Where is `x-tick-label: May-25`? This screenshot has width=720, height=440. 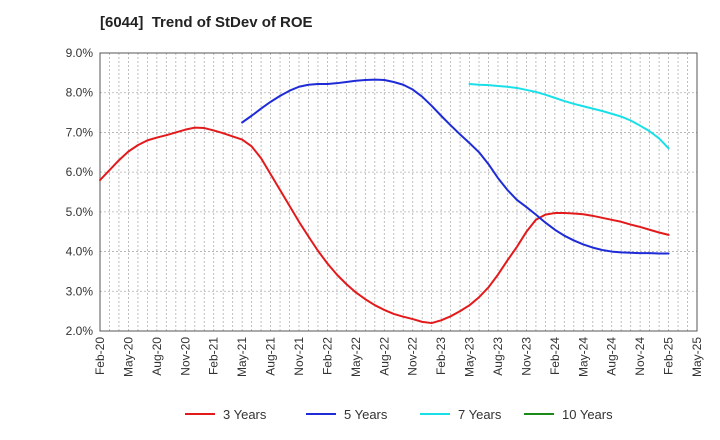
x-tick-label: May-25 is located at coordinates (697, 357).